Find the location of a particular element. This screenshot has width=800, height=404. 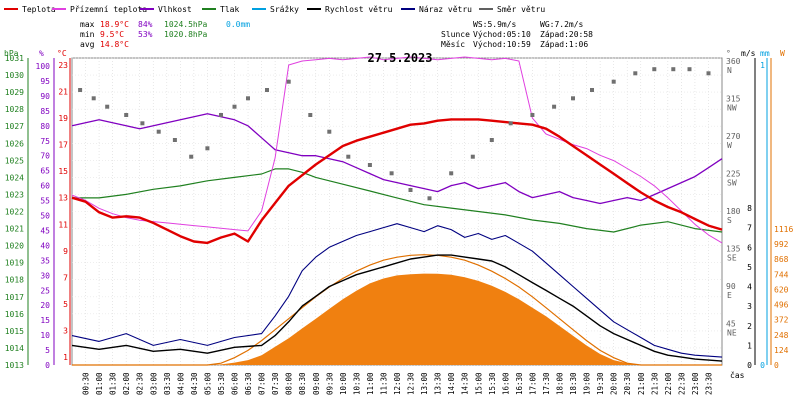

time-tick-label: 16:30 is located at coordinates (519, 383).